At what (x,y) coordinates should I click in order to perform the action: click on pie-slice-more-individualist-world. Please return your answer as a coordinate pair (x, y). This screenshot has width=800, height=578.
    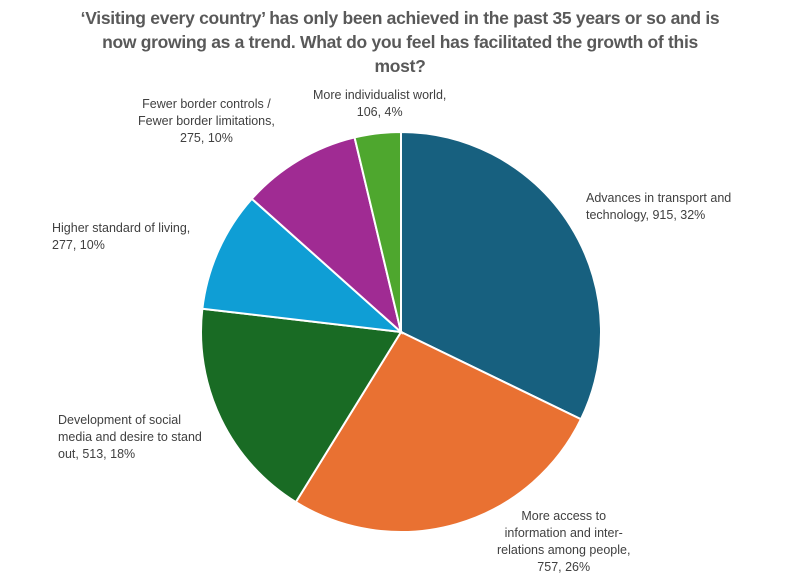
    Looking at the image, I should click on (377, 231).